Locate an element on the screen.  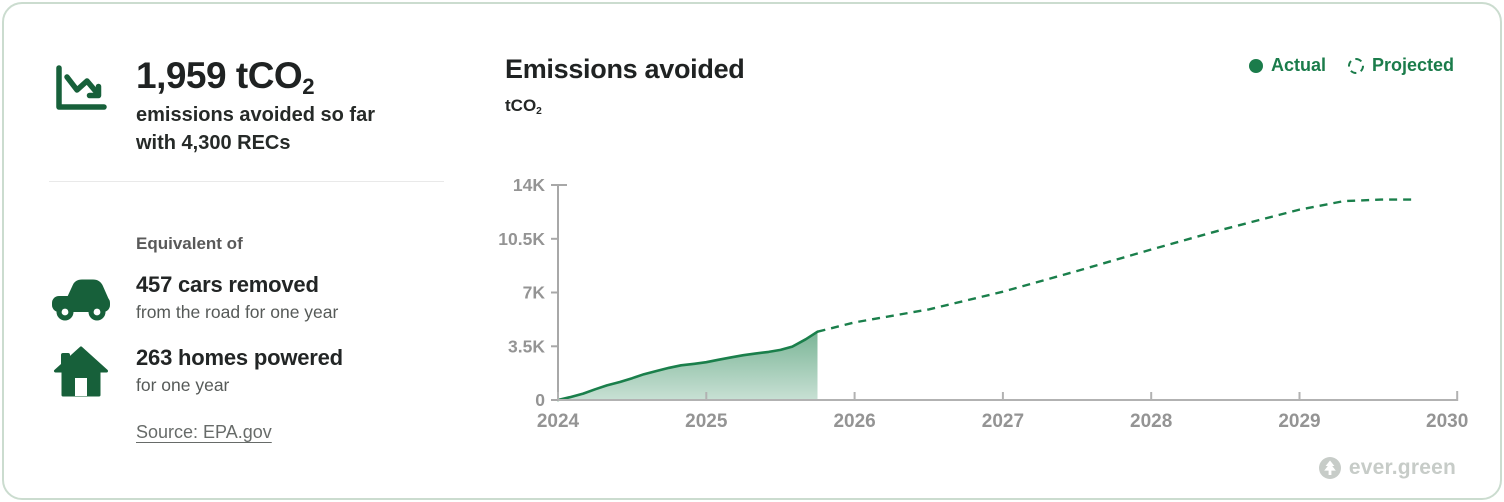
y-tick-label: 10.5K is located at coordinates (521, 239).